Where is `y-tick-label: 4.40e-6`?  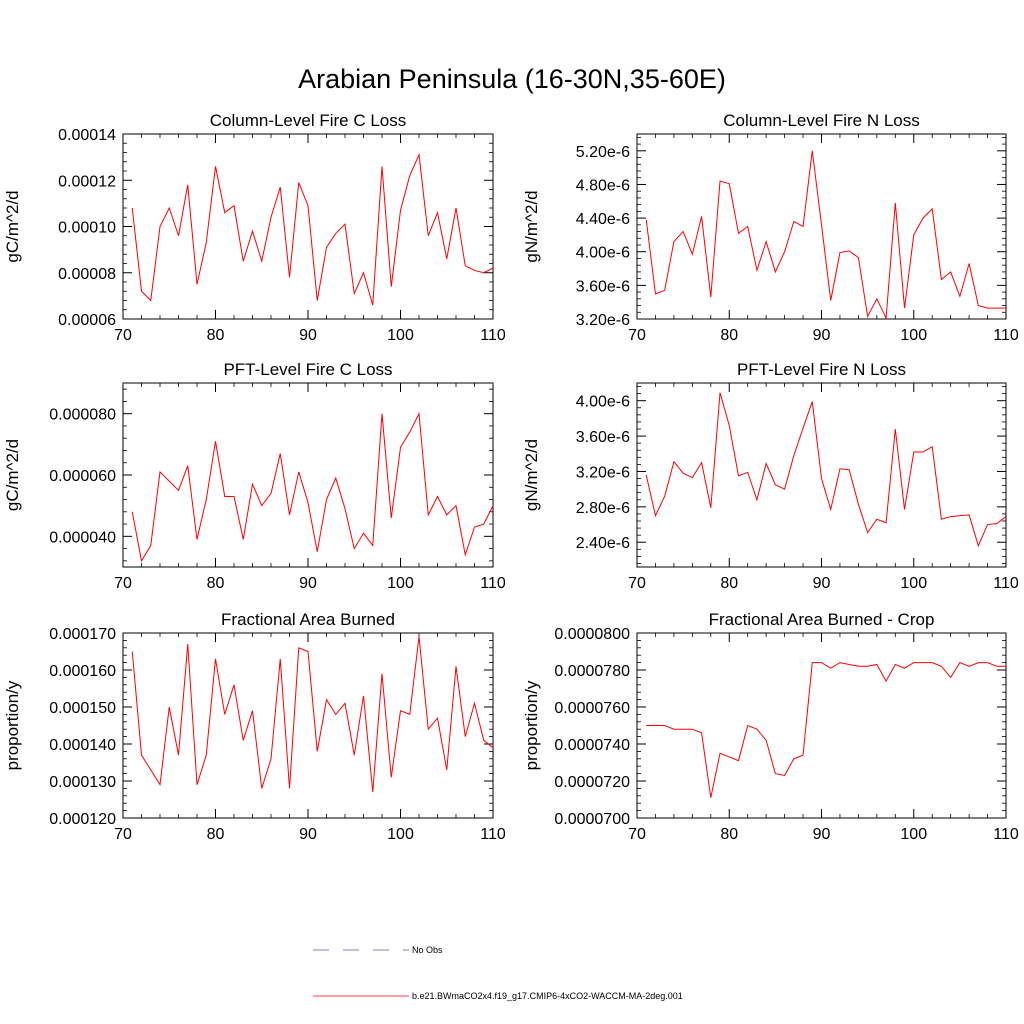
y-tick-label: 4.40e-6 is located at coordinates (603, 219).